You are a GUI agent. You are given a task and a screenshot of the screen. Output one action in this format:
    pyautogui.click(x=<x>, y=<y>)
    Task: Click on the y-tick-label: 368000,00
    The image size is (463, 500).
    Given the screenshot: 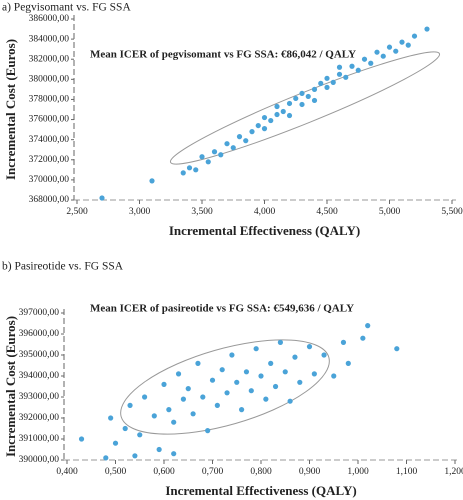 What is the action you would take?
    pyautogui.click(x=49, y=200)
    